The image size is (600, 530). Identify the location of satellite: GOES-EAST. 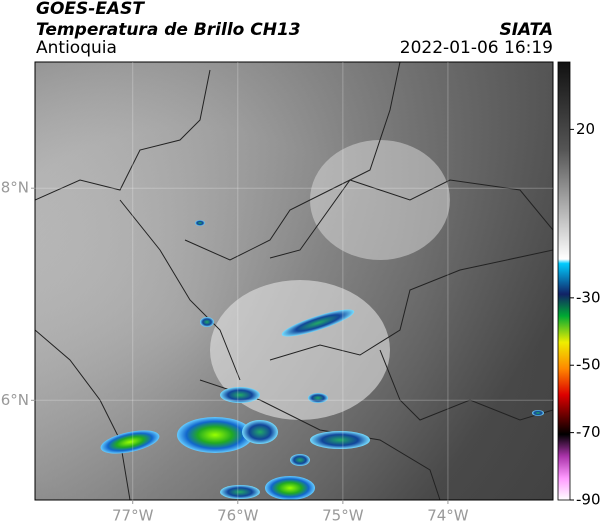
(90, 9).